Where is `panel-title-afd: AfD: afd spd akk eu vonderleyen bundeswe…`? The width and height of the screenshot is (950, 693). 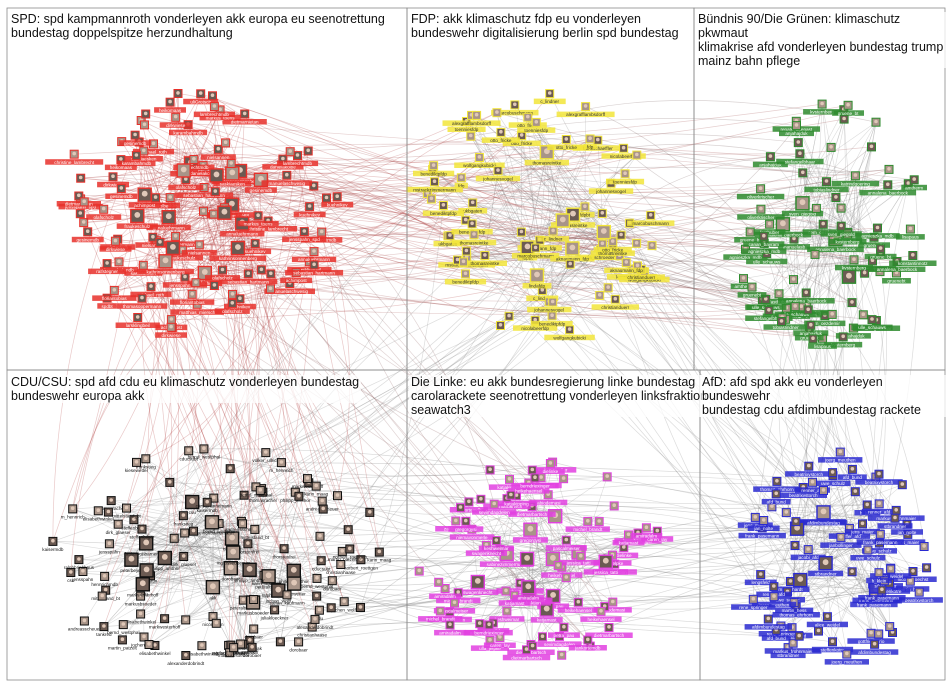 panel-title-afd: AfD: afd spd akk eu vonderleyen bundeswe… is located at coordinates (825, 396).